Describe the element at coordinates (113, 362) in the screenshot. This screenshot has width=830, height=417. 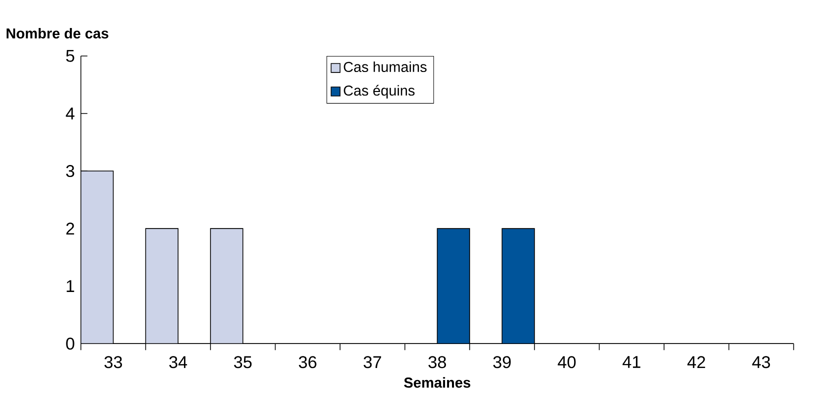
I see `x-tick-label: 33` at that location.